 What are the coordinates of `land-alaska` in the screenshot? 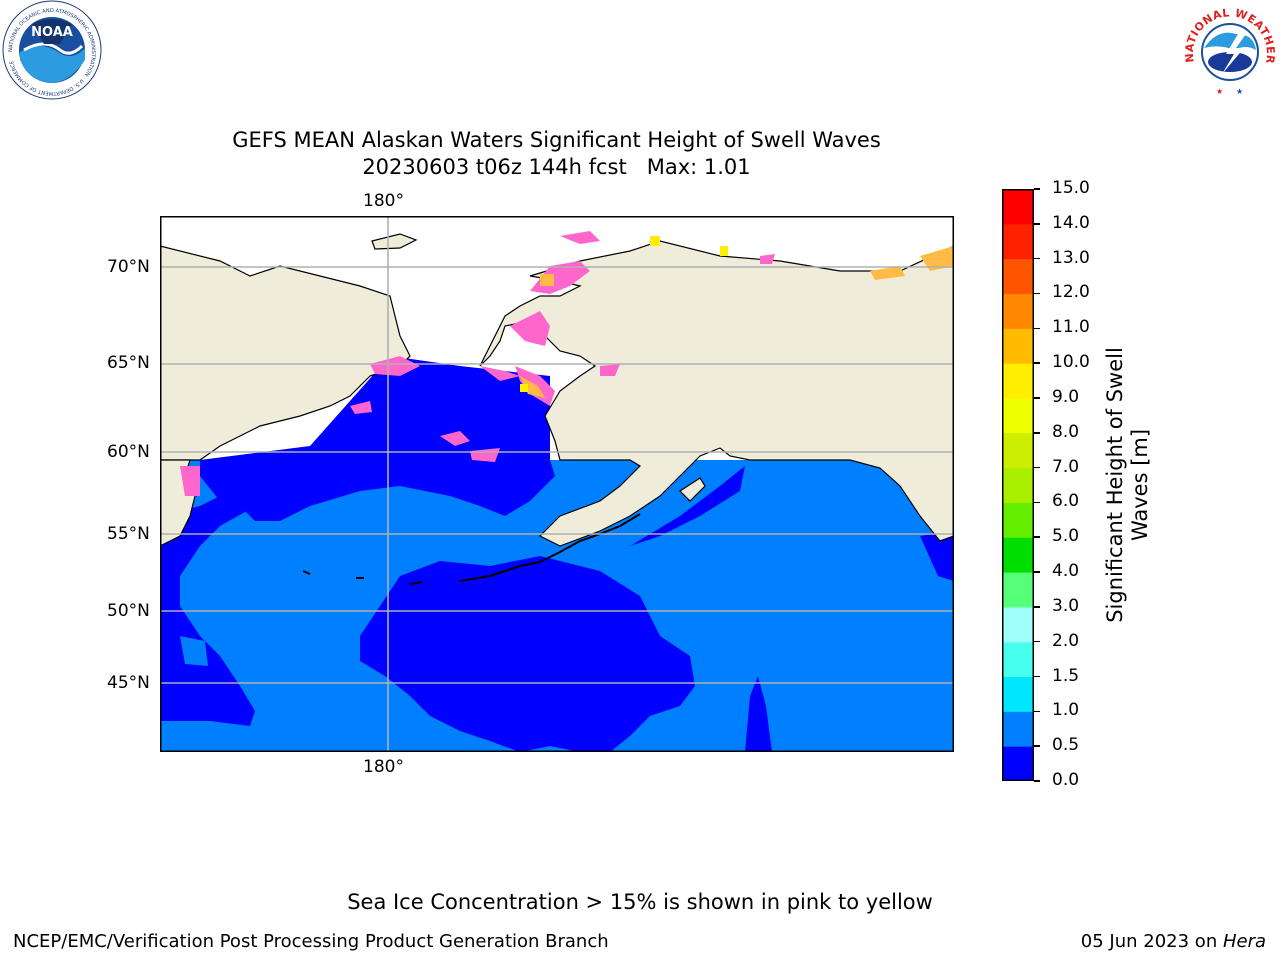 It's located at (716, 393).